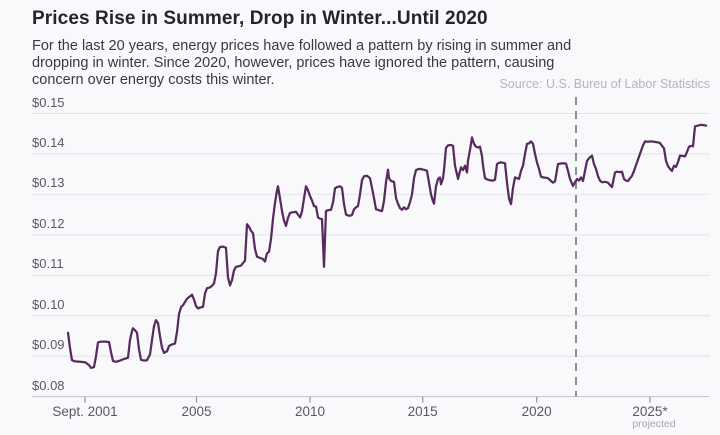  What do you see at coordinates (48, 102) in the screenshot?
I see `y-axis-label: $0.15` at bounding box center [48, 102].